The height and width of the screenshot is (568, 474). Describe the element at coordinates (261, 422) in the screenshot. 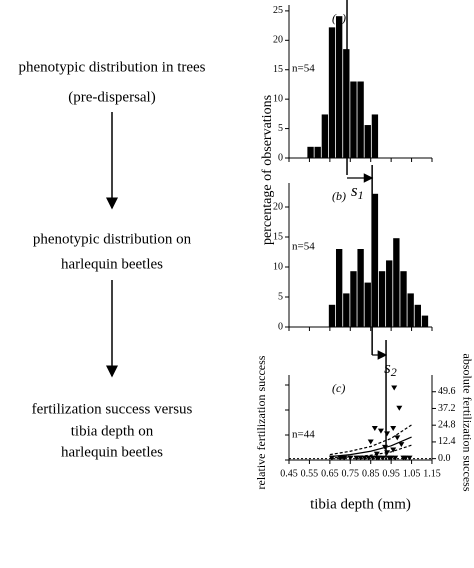

I see `y-axis-title: relative fertilization success` at that location.